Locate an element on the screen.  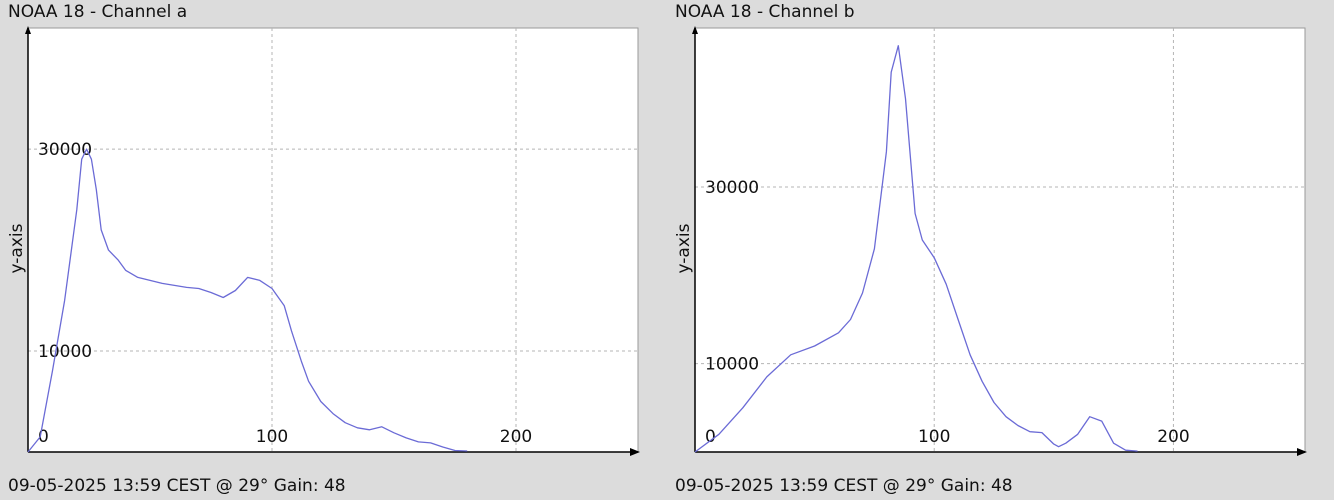
chart-title: NOAA 18 - Channel a is located at coordinates (98, 12).